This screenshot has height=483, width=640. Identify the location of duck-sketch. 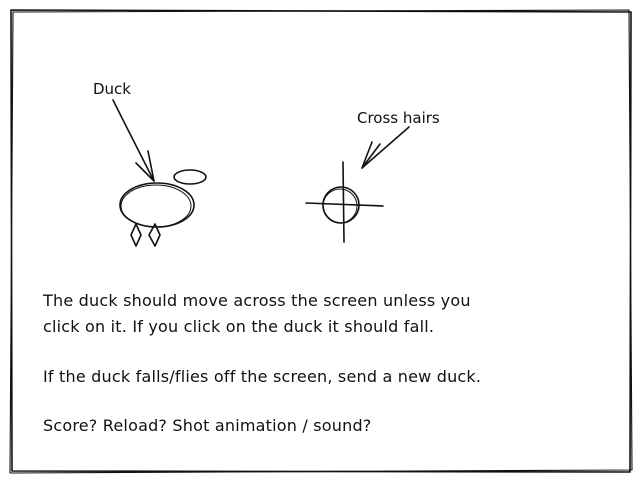
(163, 208).